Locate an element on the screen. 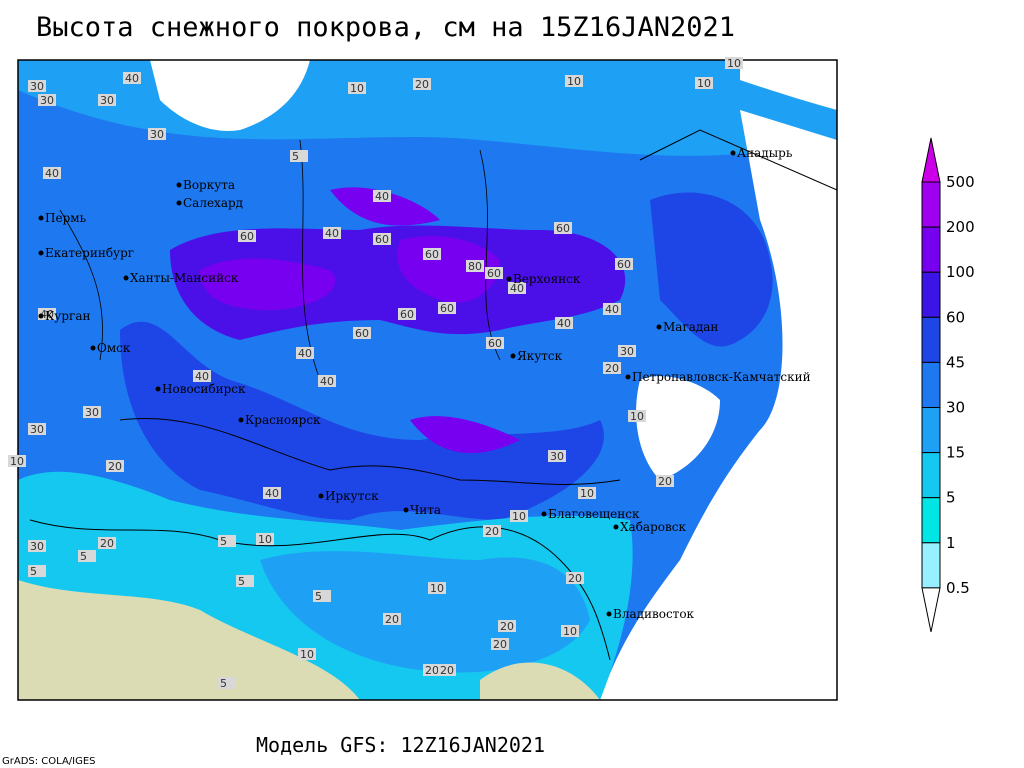 The width and height of the screenshot is (1024, 768). city-label: Омск is located at coordinates (114, 348).